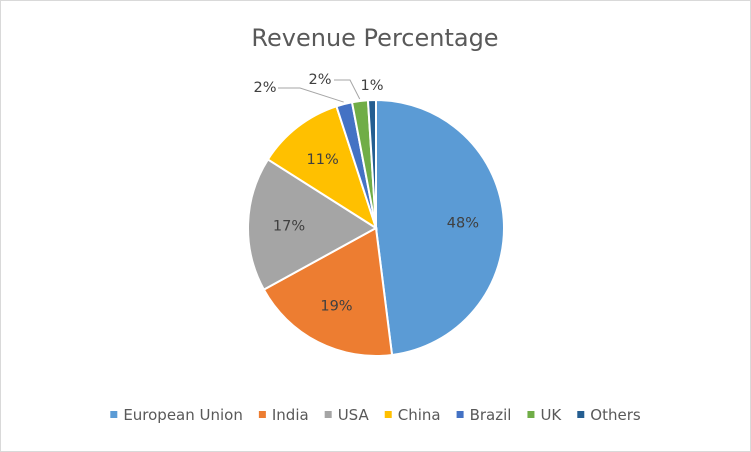 The image size is (751, 452). I want to click on data-label-china: 11%, so click(323, 160).